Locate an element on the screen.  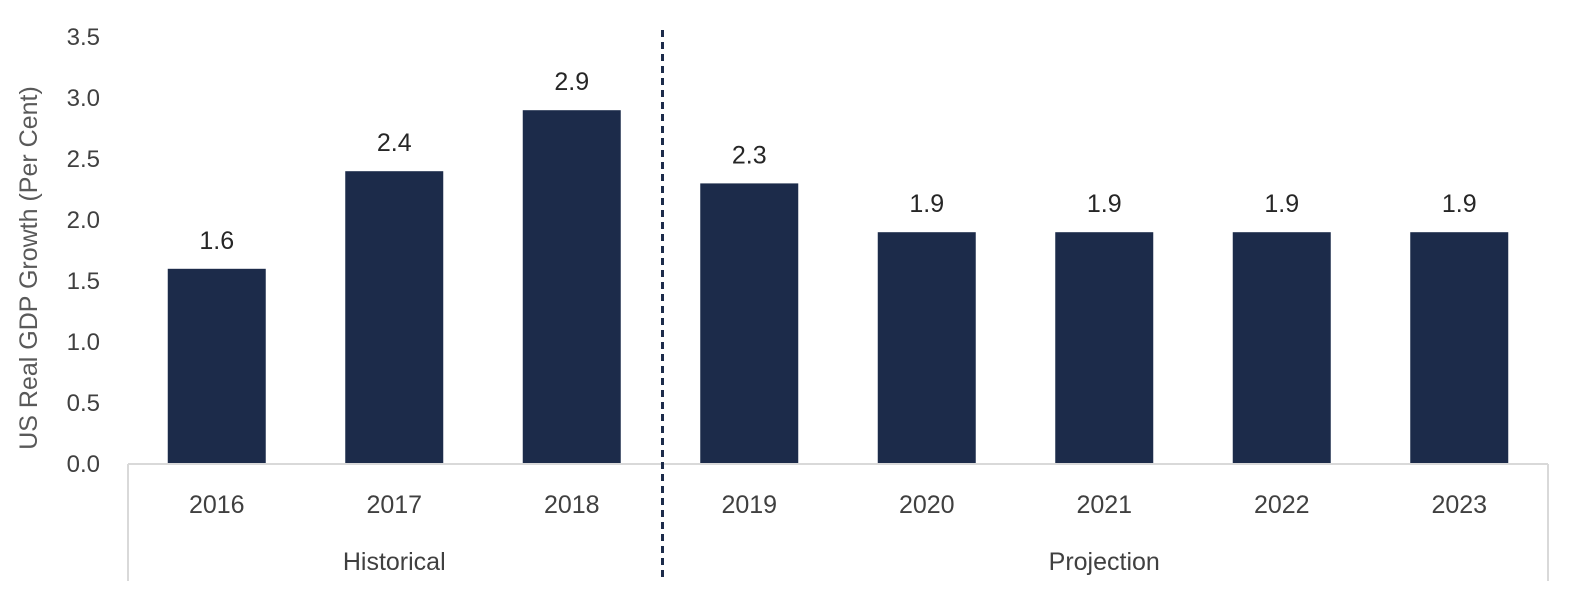
y-tick-label: 0.5 is located at coordinates (83, 403).